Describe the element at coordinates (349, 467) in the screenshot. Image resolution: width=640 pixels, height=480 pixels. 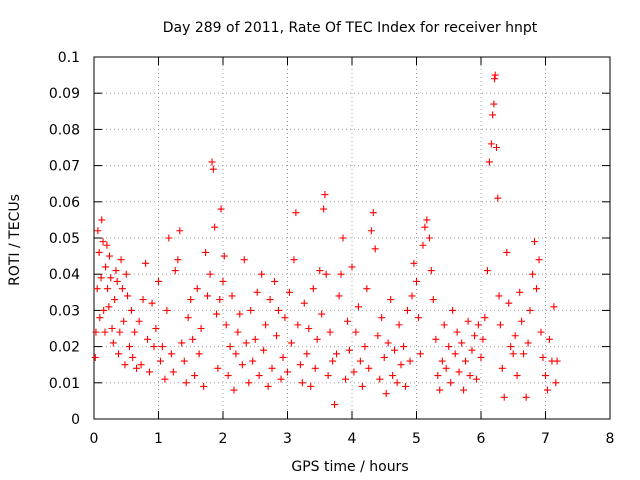
I see `x-axis-label: GPS time / hours` at that location.